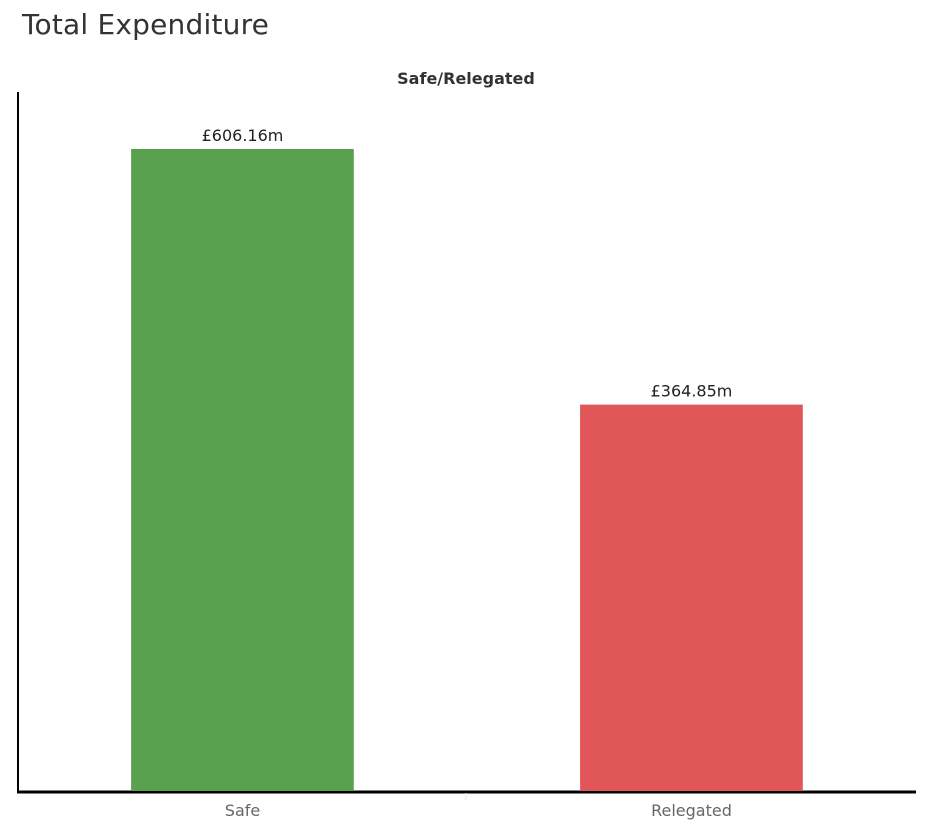 The height and width of the screenshot is (830, 942). Describe the element at coordinates (243, 135) in the screenshot. I see `data-label-safe: £606.16m` at that location.